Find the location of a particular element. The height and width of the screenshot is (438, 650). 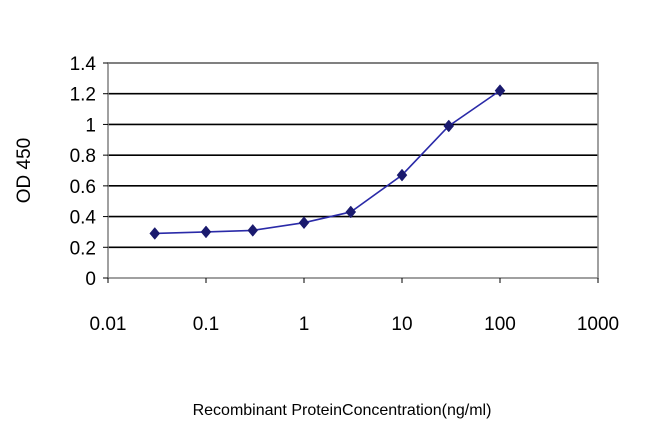

y-tick-label: 0.4 is located at coordinates (83, 218).